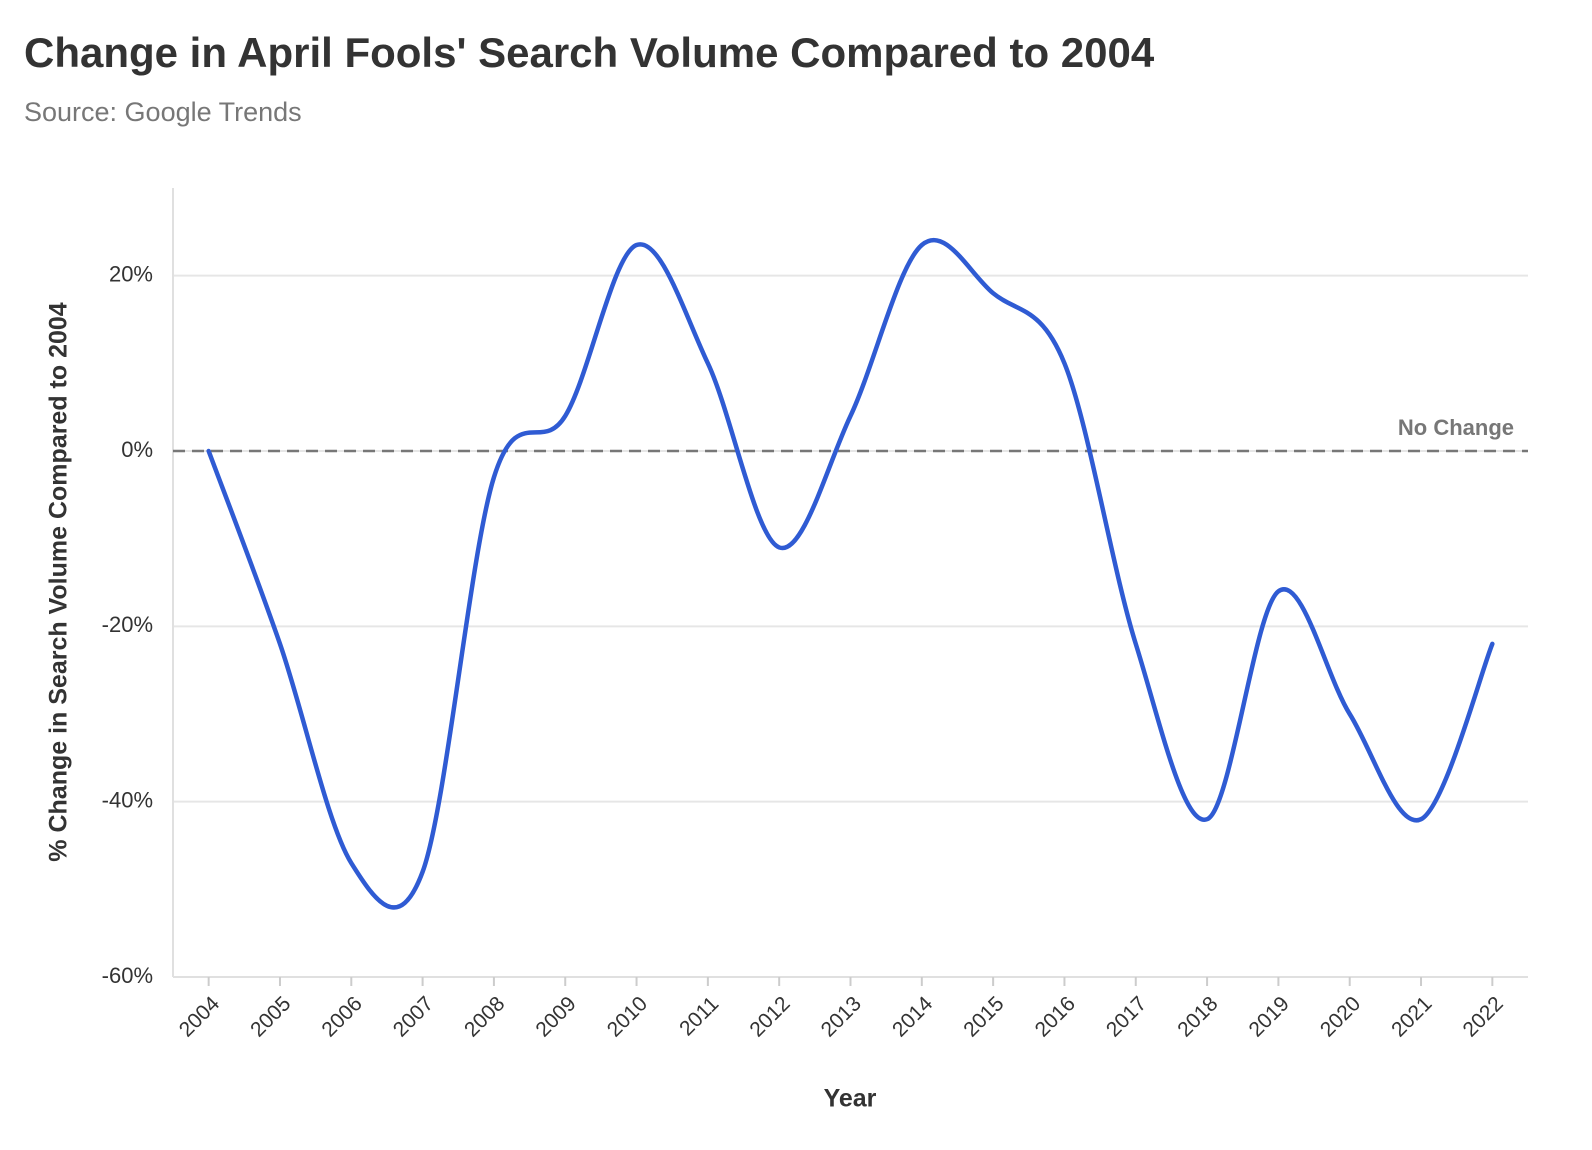  Describe the element at coordinates (913, 1017) in the screenshot. I see `x-tick-label: 2014` at that location.